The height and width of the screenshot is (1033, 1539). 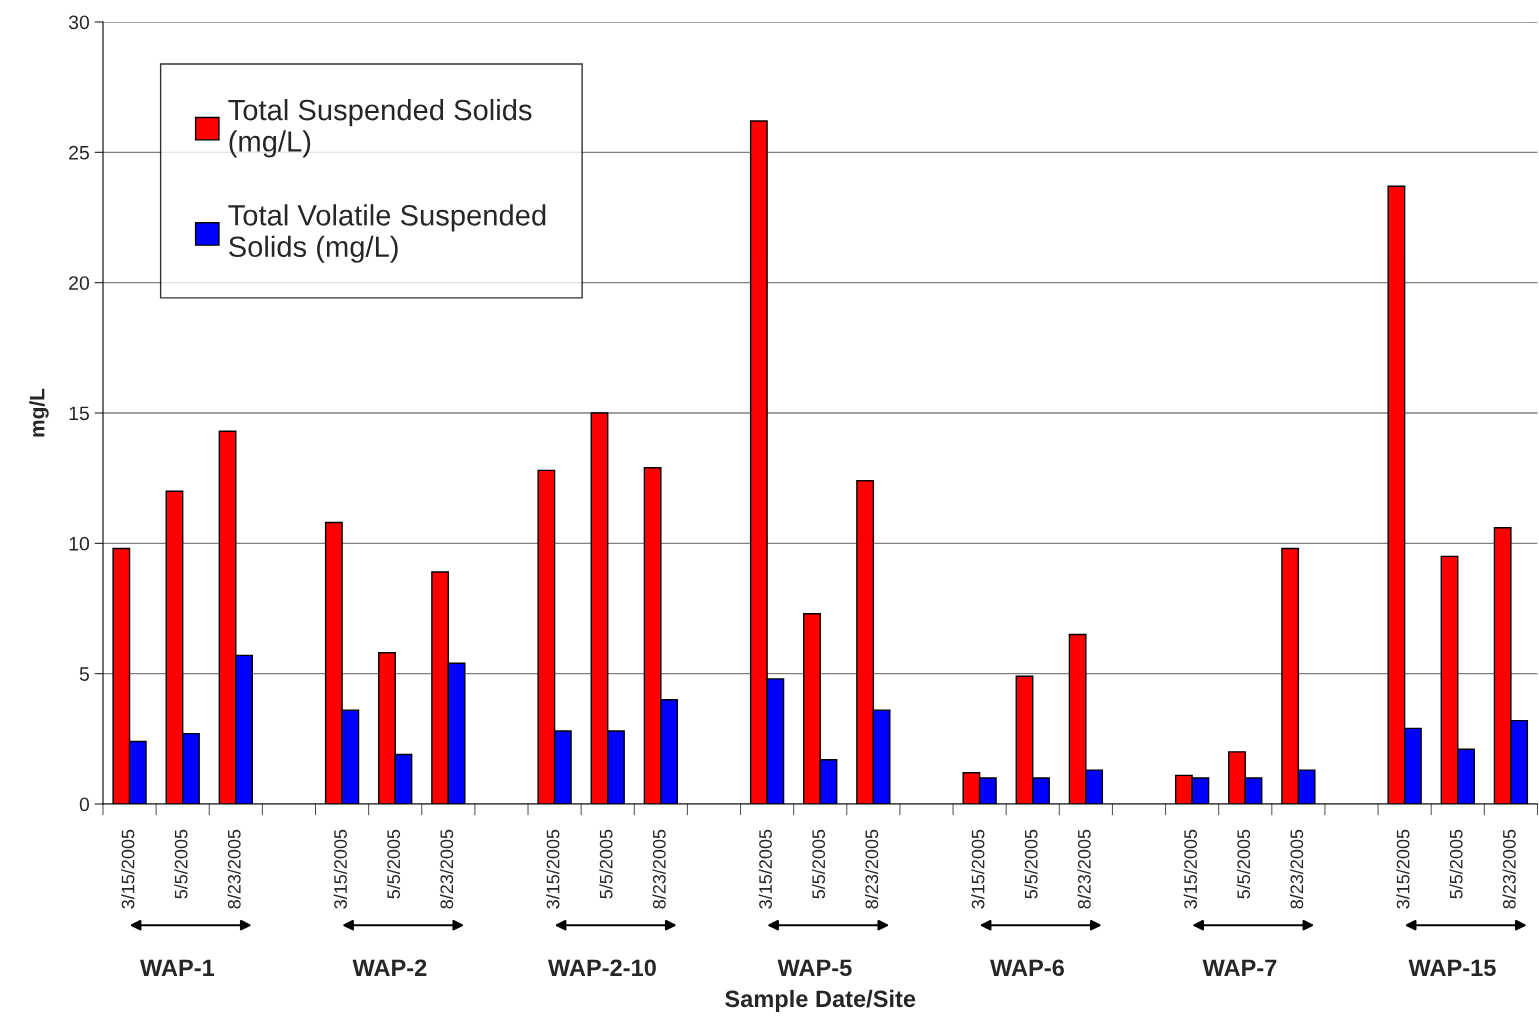 What do you see at coordinates (79, 543) in the screenshot?
I see `y-tick-label: 10` at bounding box center [79, 543].